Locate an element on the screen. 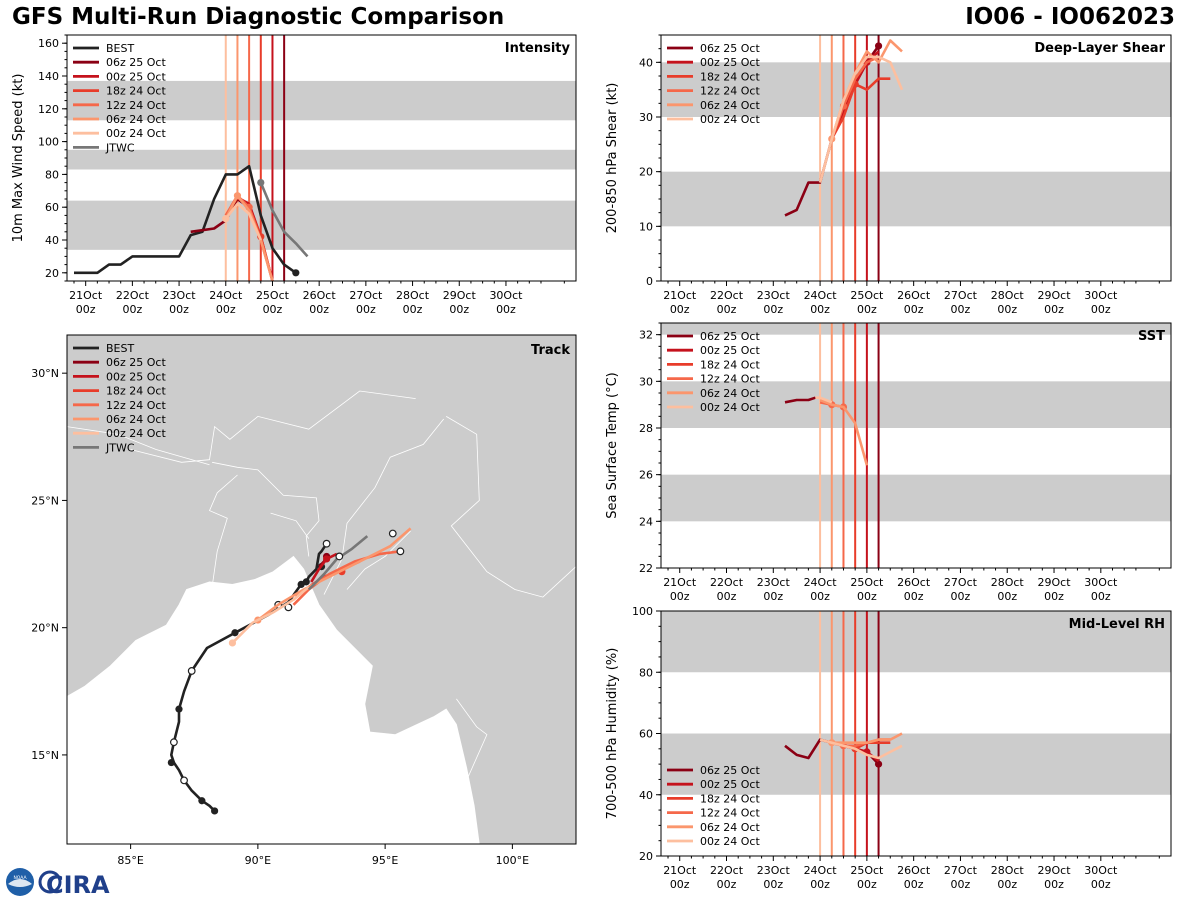 This screenshot has height=900, width=1200. rh-y-axis-label: 700-500 hPa Humidity (%) is located at coordinates (612, 734).